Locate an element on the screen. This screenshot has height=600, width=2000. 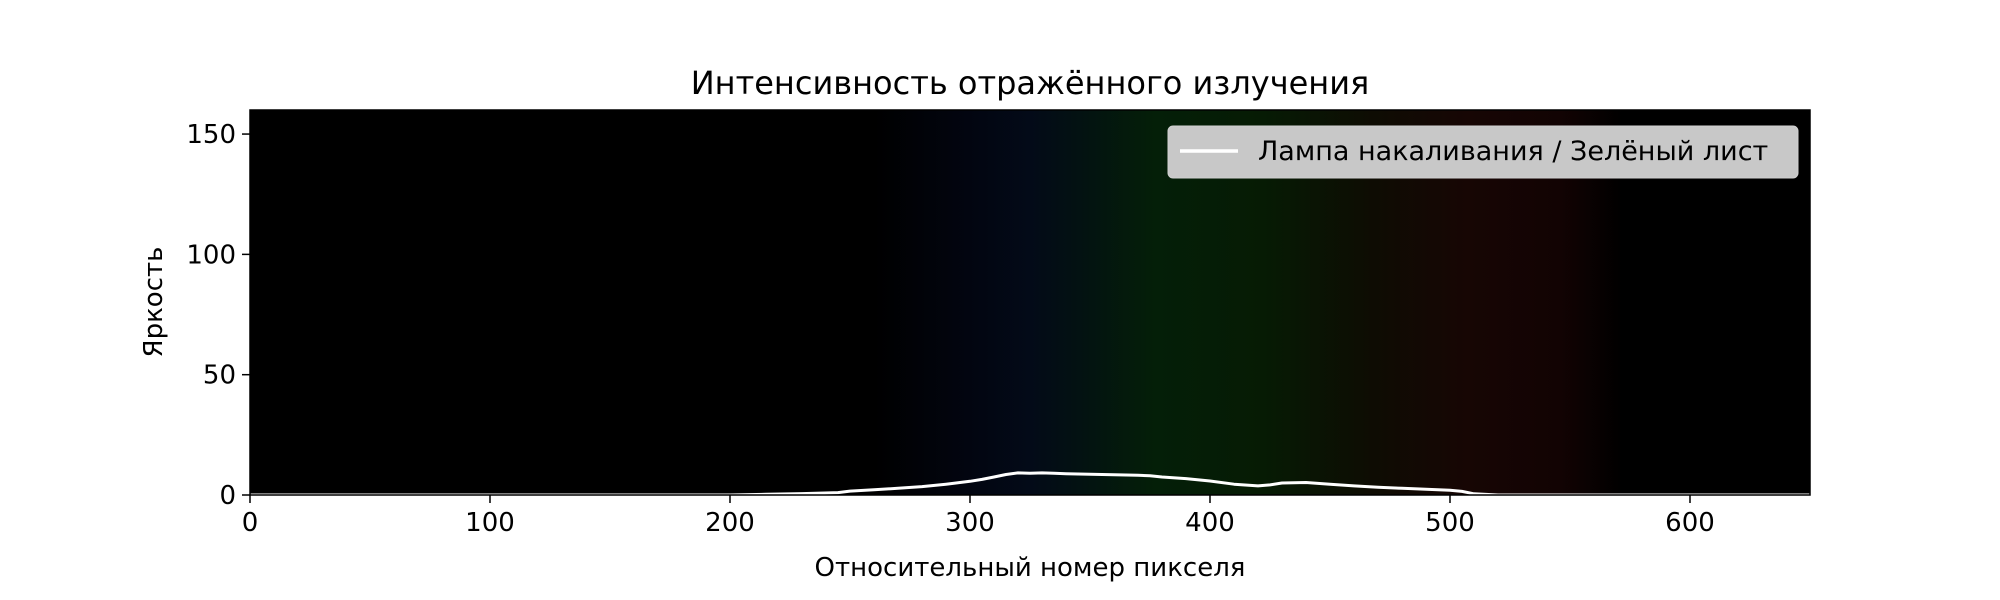
legend: Лампа накаливания / Зелёный лист is located at coordinates (1483, 152).